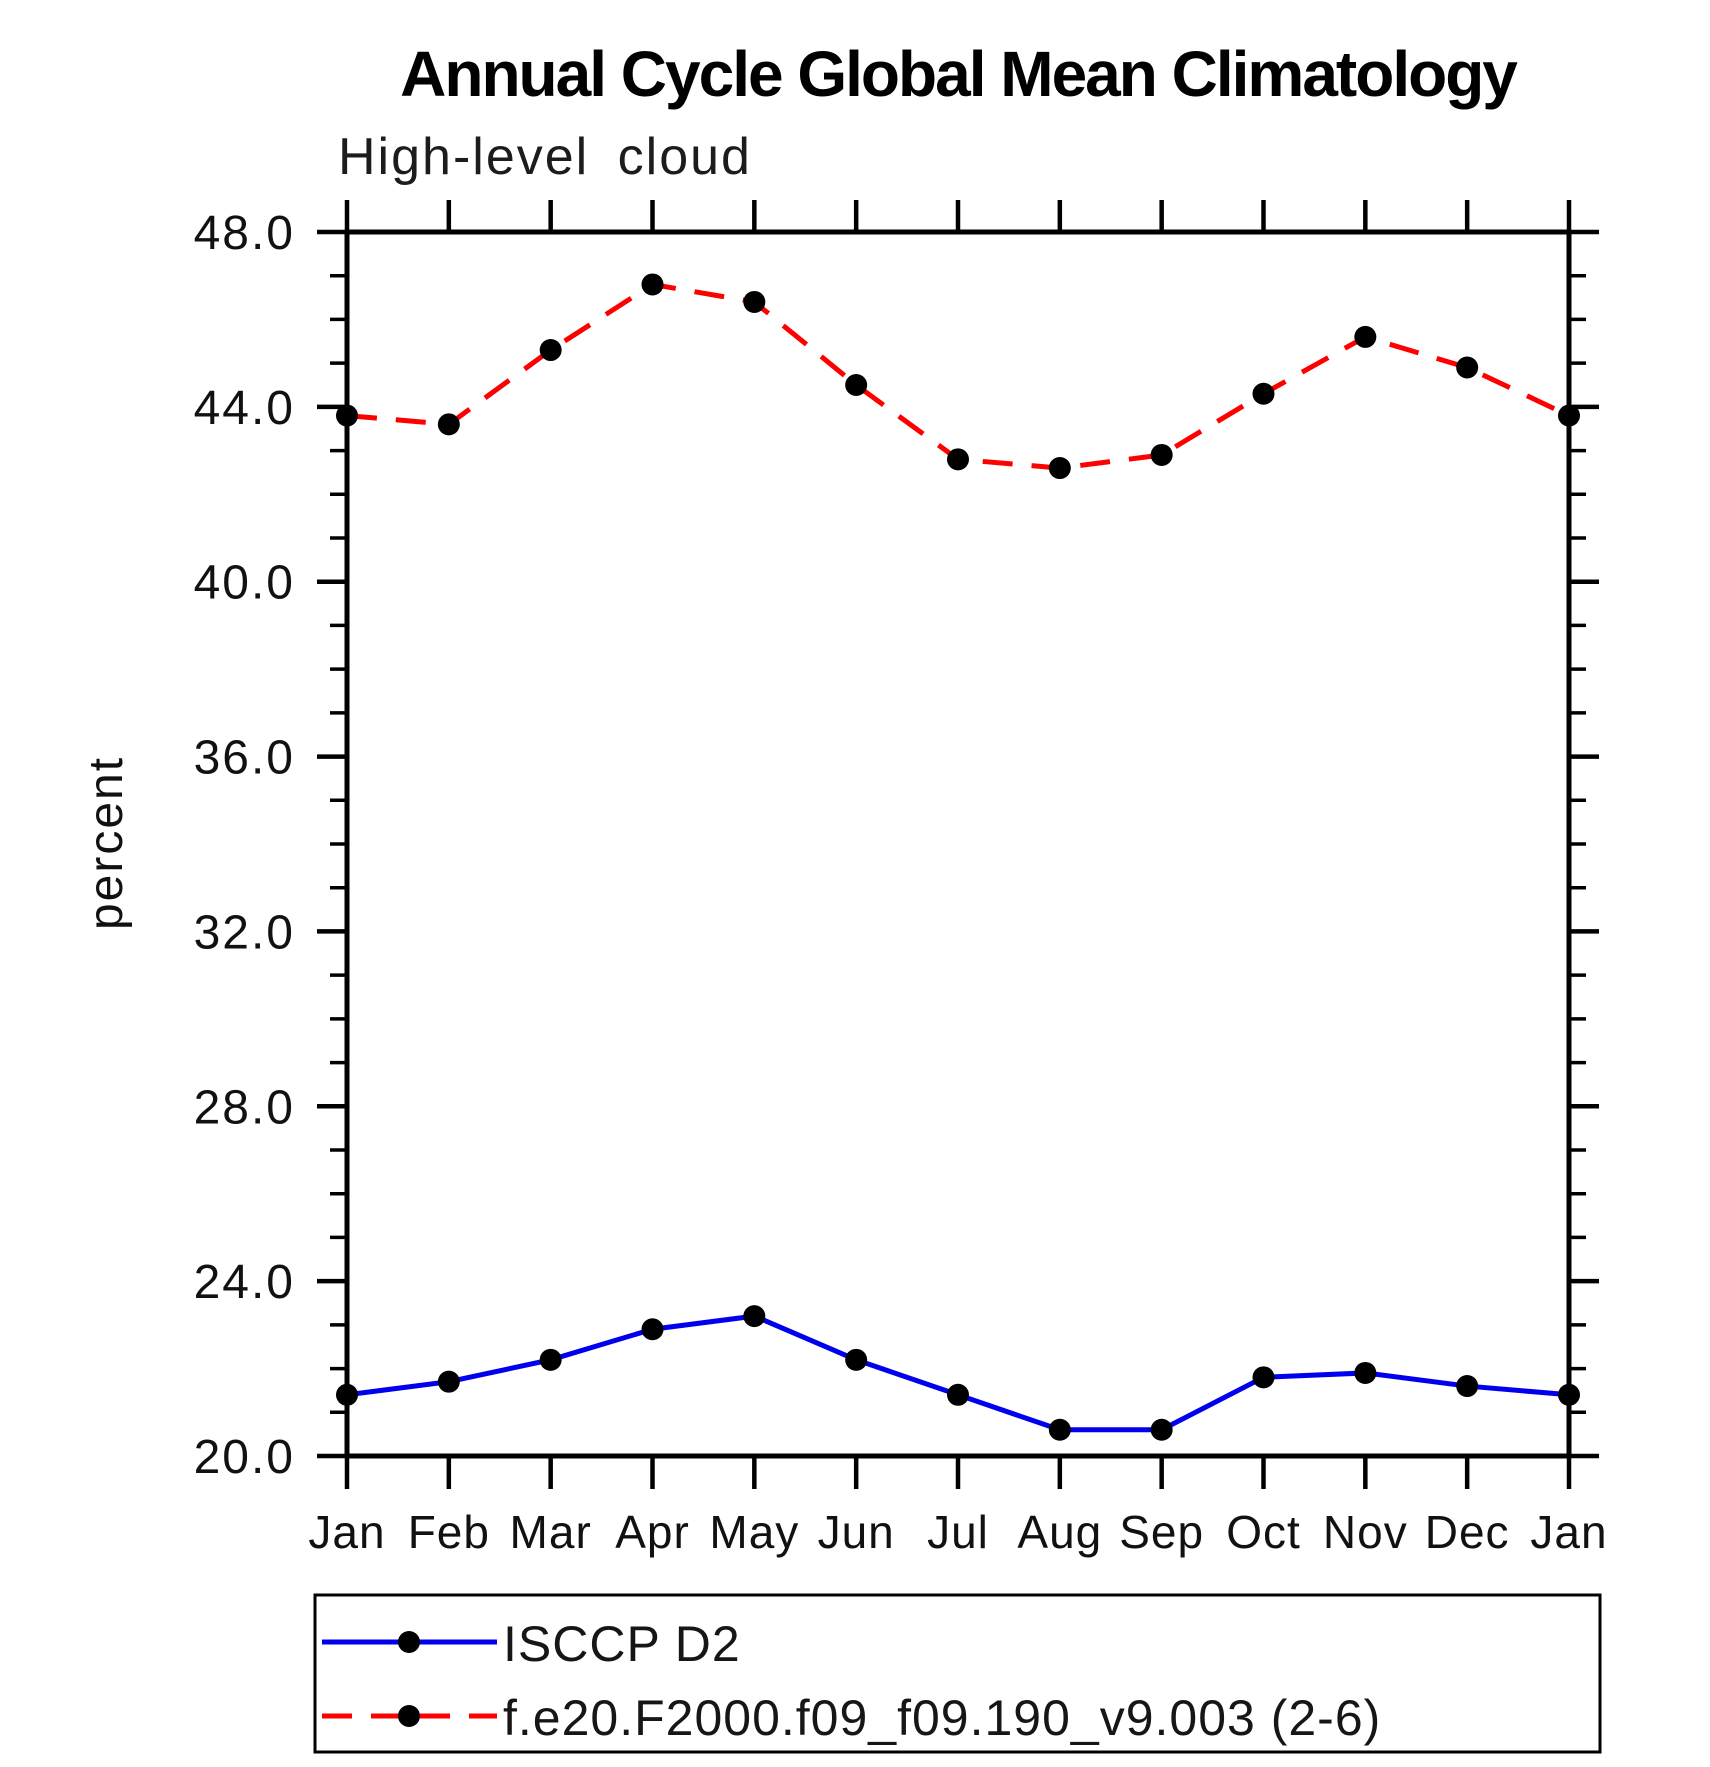 This screenshot has width=1710, height=1767. Describe the element at coordinates (652, 1532) in the screenshot. I see `x-tick-label: Apr` at that location.